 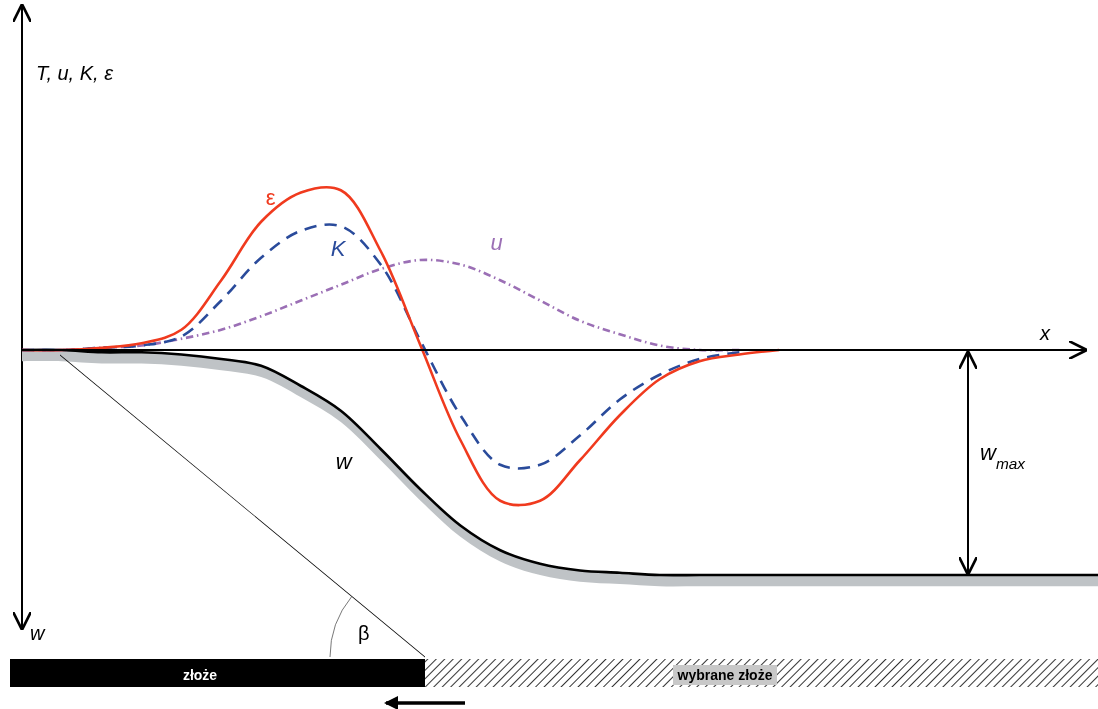 What do you see at coordinates (270, 198) in the screenshot?
I see `series-label: ε` at bounding box center [270, 198].